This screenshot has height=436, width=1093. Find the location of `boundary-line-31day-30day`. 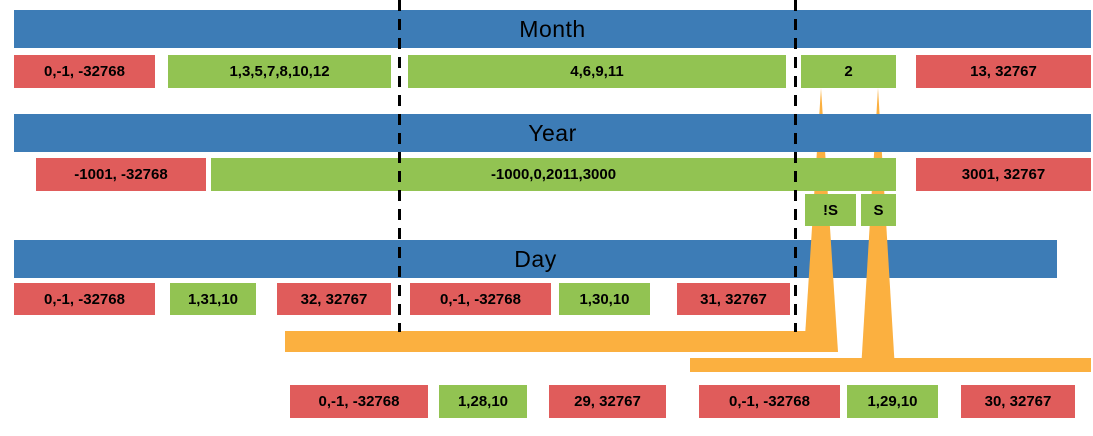

boundary-line-31day-30day is located at coordinates (399, 166).